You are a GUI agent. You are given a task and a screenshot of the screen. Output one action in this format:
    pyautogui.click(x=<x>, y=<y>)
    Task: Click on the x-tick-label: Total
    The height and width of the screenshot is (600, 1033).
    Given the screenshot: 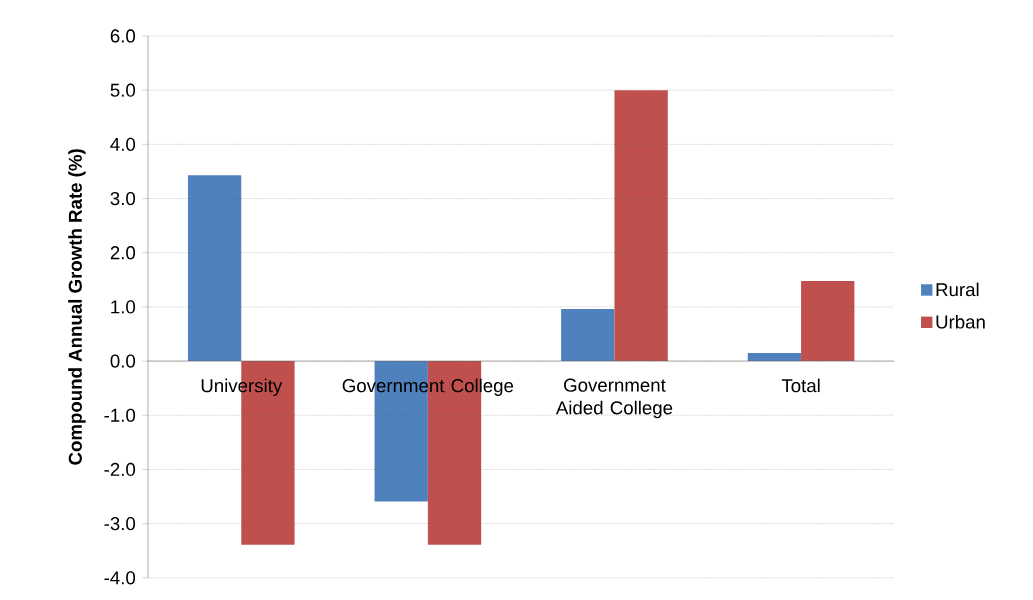 What is the action you would take?
    pyautogui.click(x=800, y=385)
    